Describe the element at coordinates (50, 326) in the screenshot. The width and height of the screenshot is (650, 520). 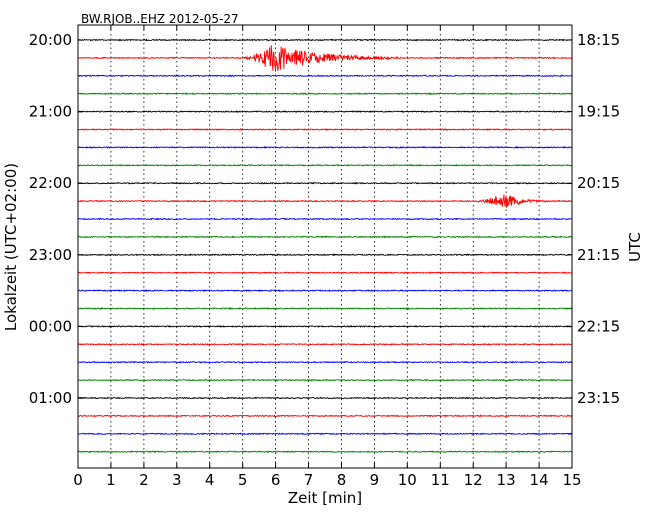
I see `y-tick-label-left: 00:00` at that location.